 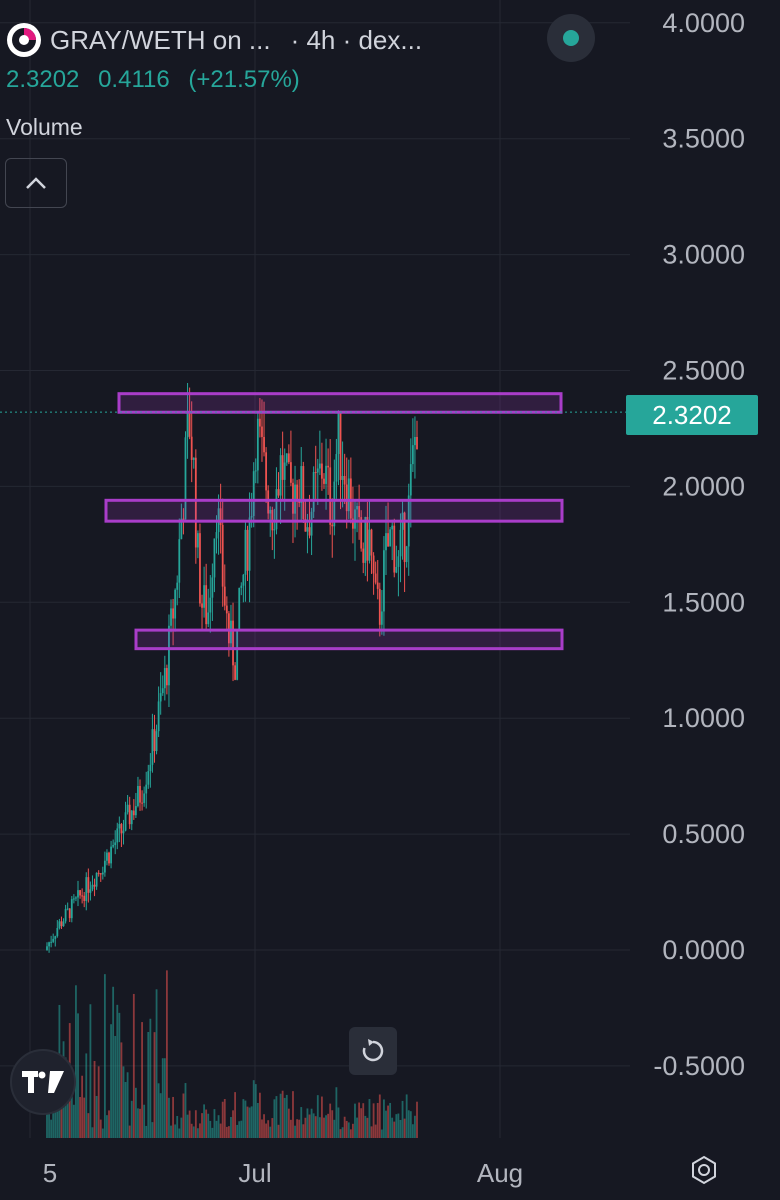 What do you see at coordinates (334, 521) in the screenshot?
I see `support-resistance-zones` at bounding box center [334, 521].